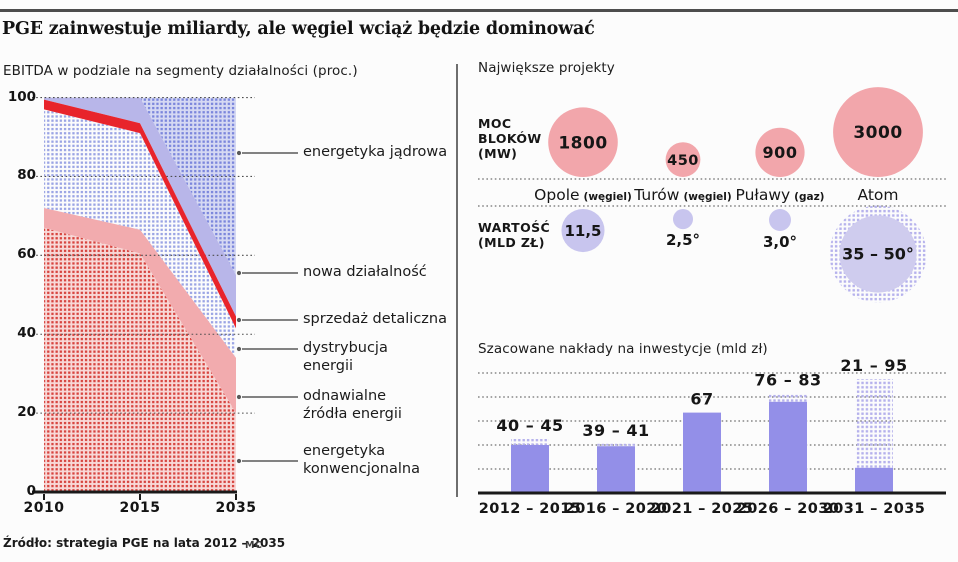  I want to click on capex-chart-title: Szacowane nakłady na inwestycje (mld zł), so click(623, 349).